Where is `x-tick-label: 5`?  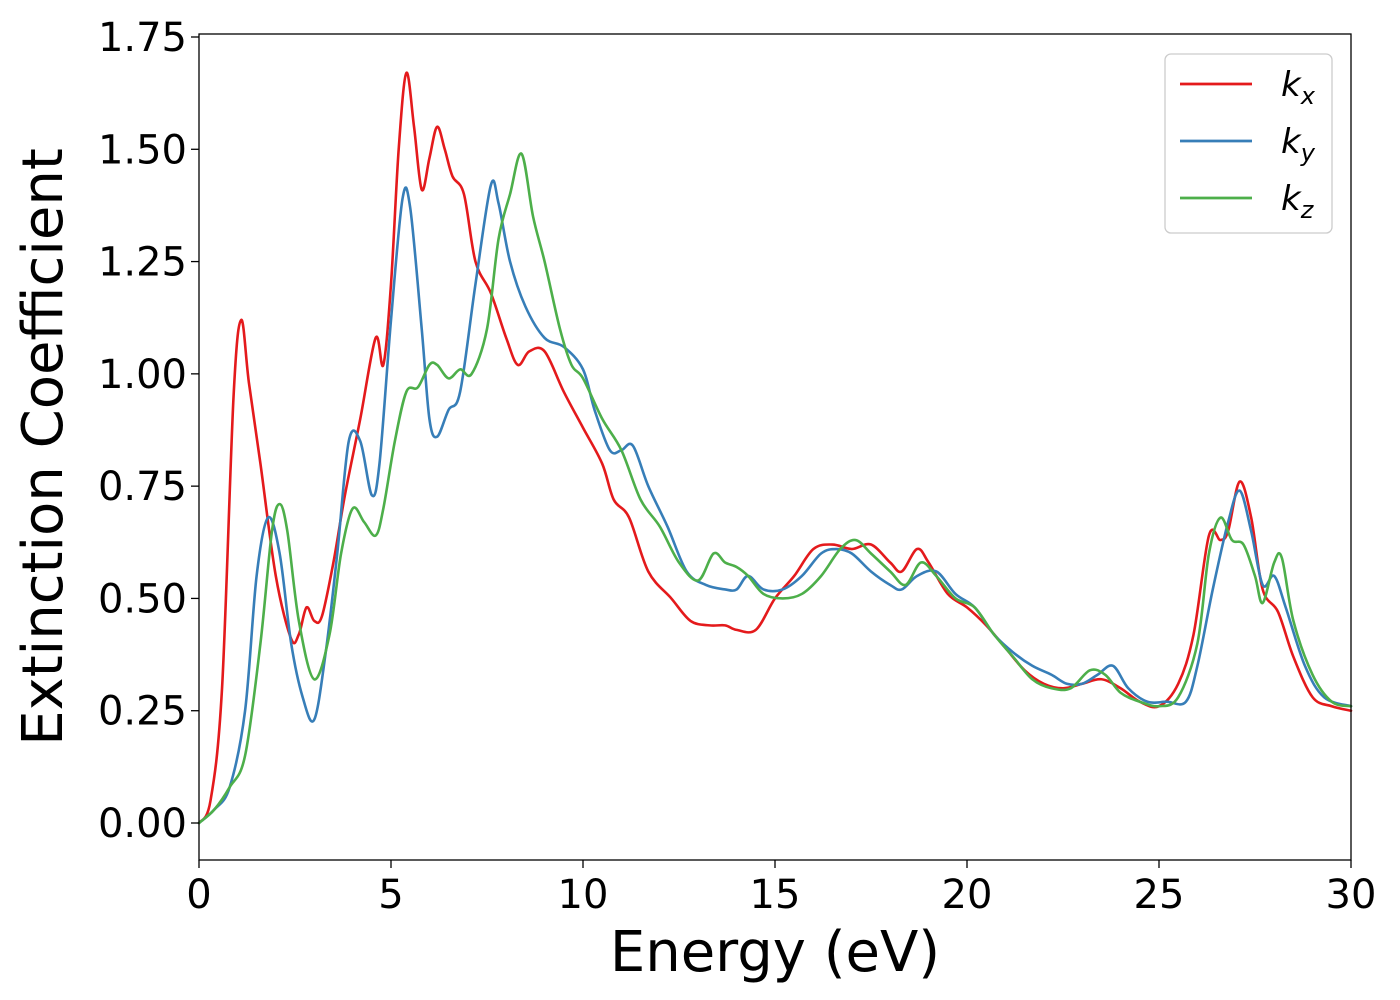
x-tick-label: 5 is located at coordinates (390, 895).